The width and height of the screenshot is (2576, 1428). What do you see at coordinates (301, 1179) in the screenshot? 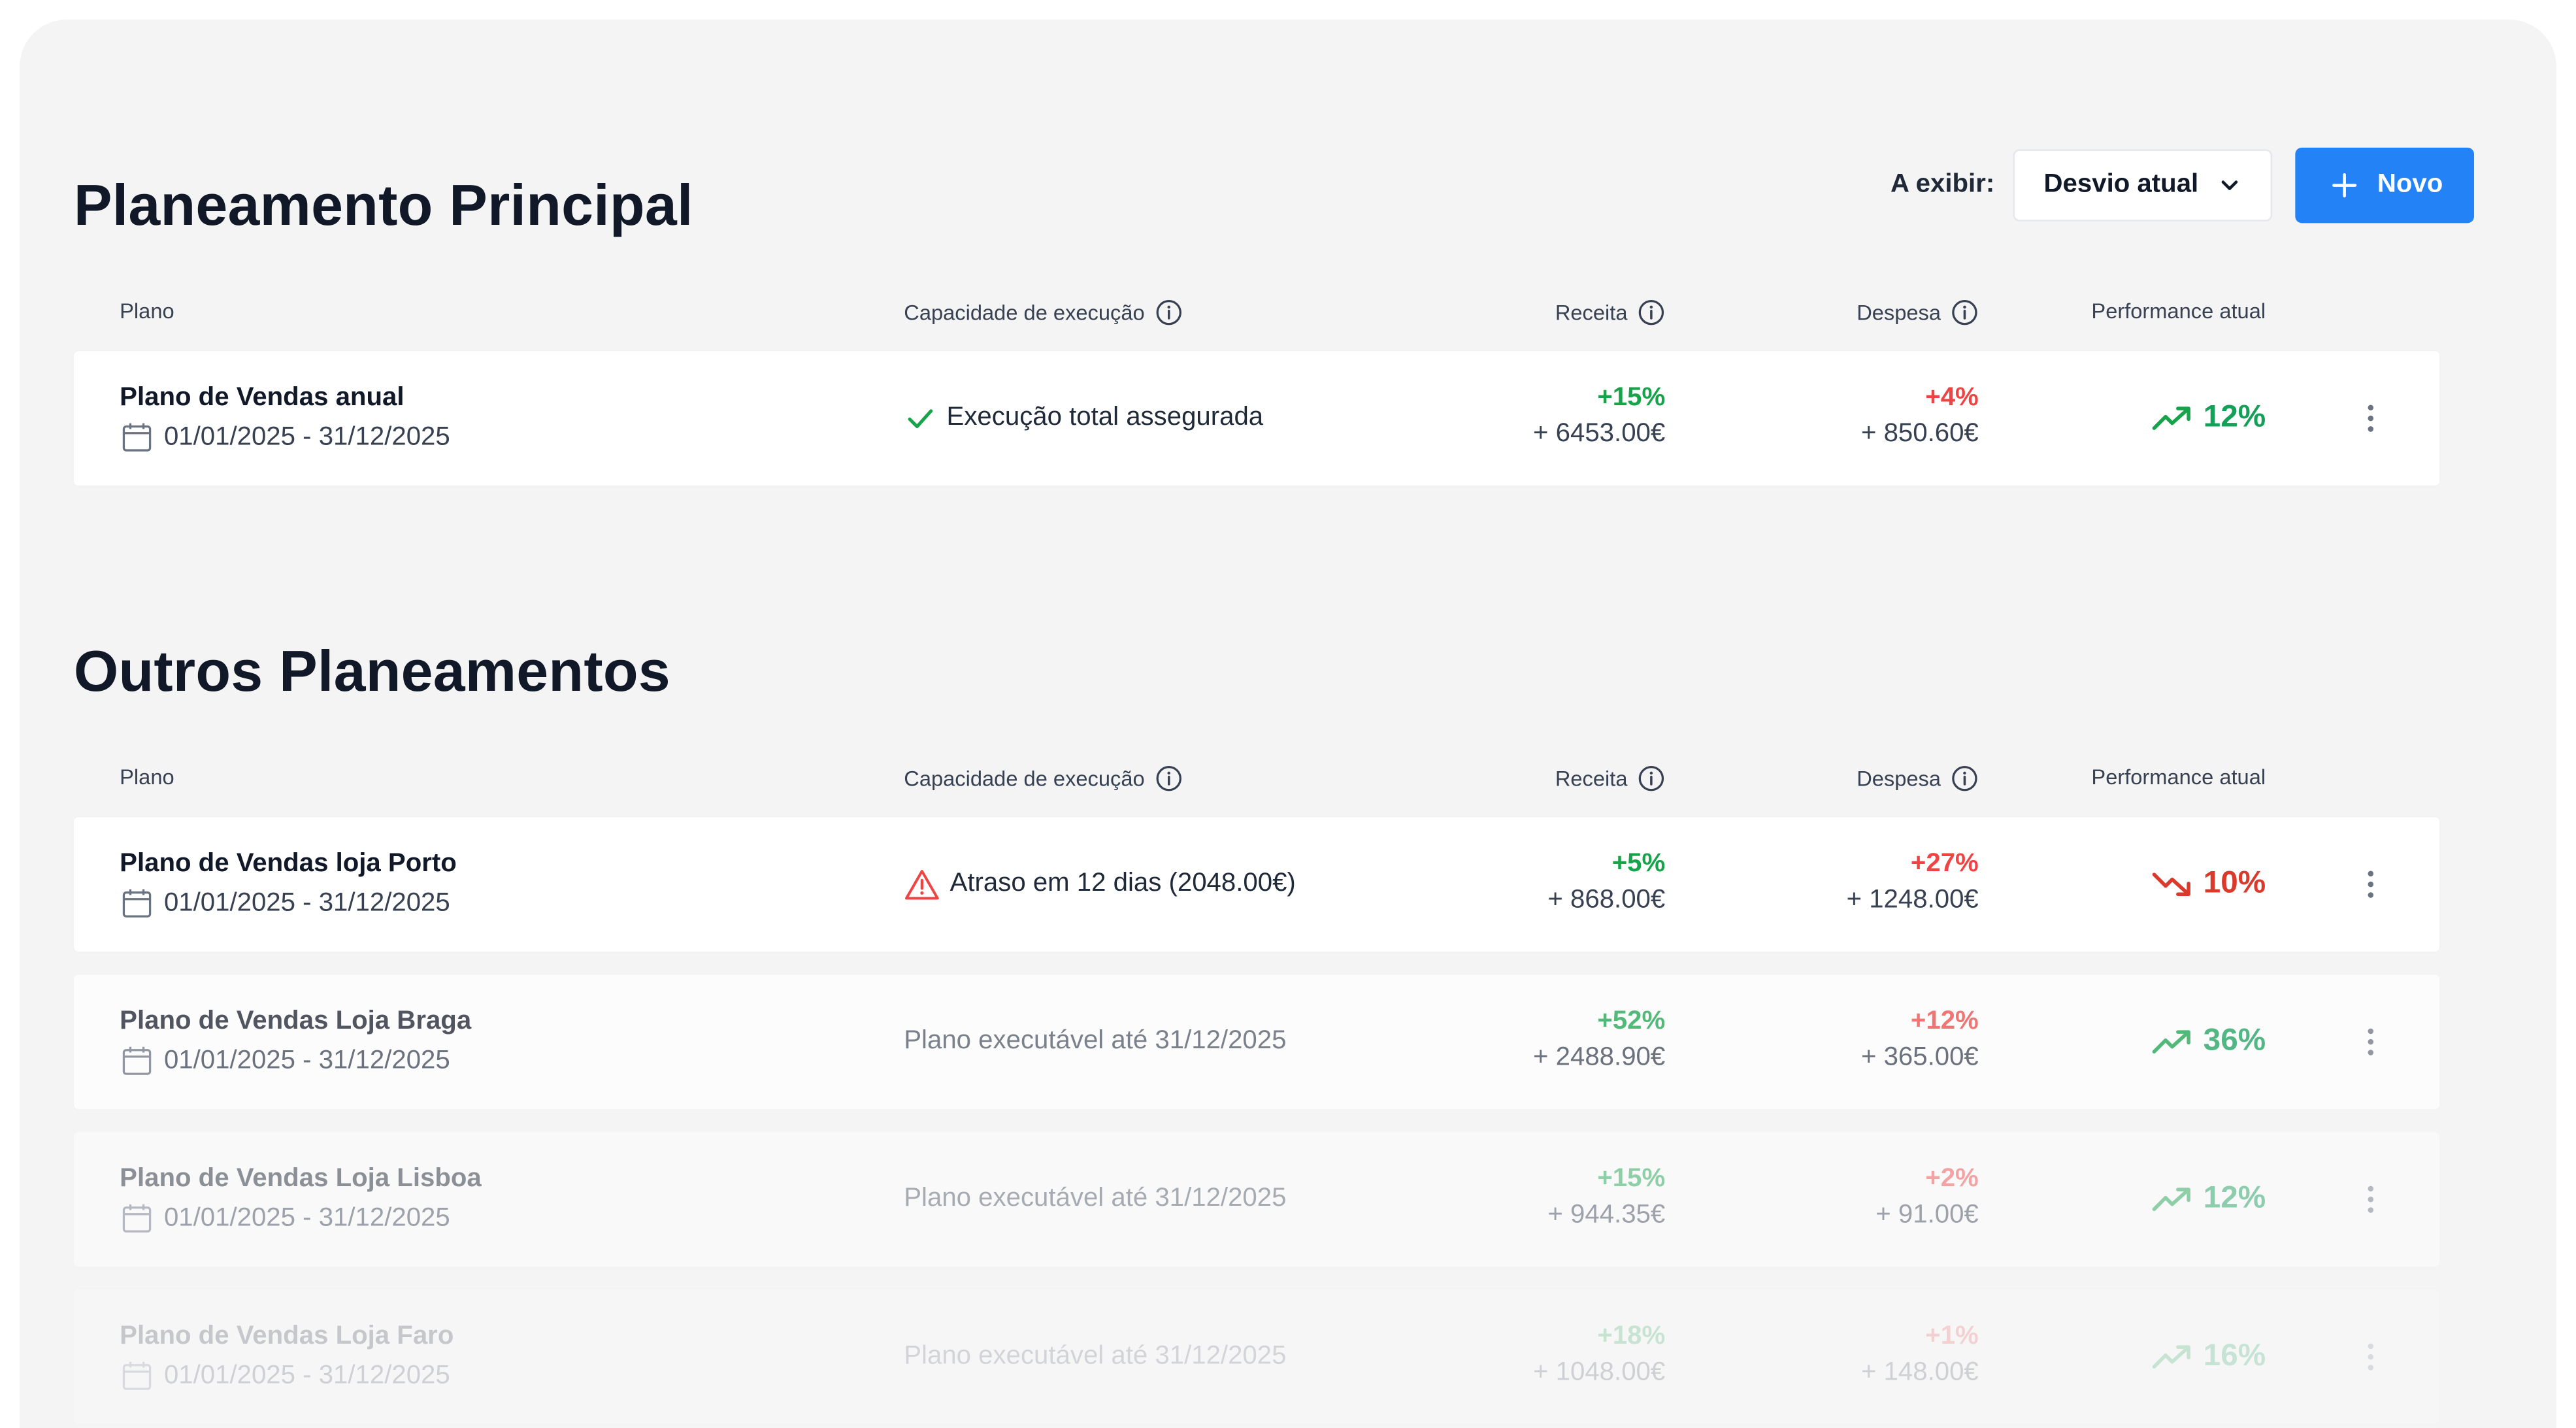
I see `plan-name: Plano de Vendas Loja Lisboa` at bounding box center [301, 1179].